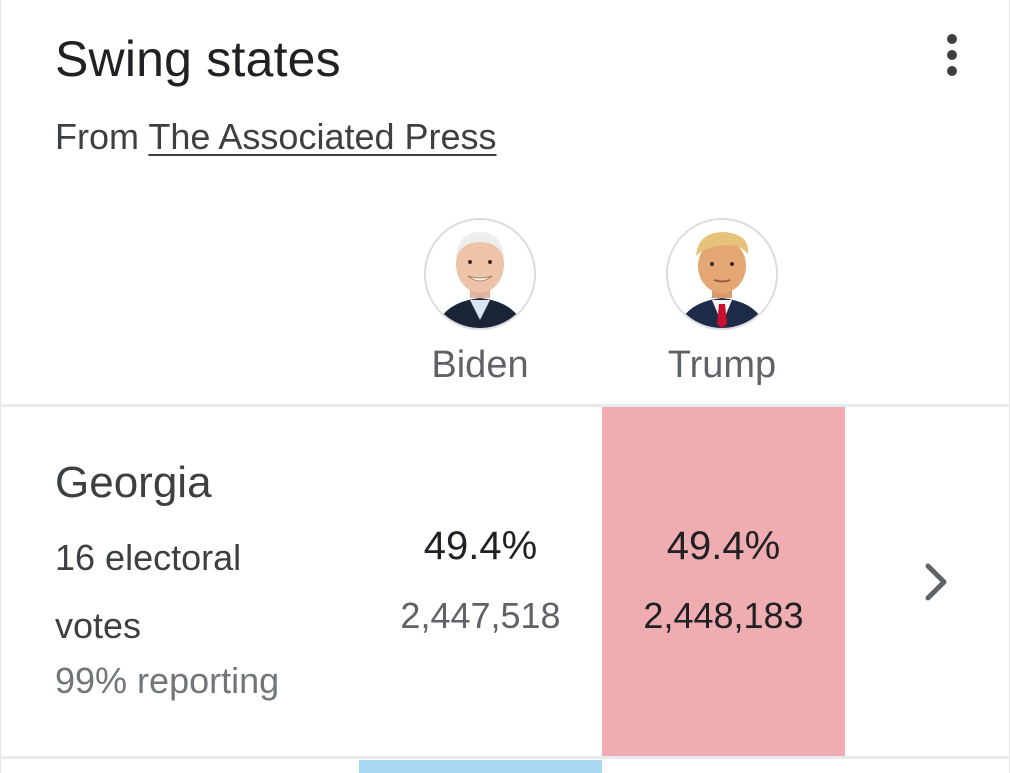 The height and width of the screenshot is (773, 1010). I want to click on candidate-header-biden: Biden, so click(480, 302).